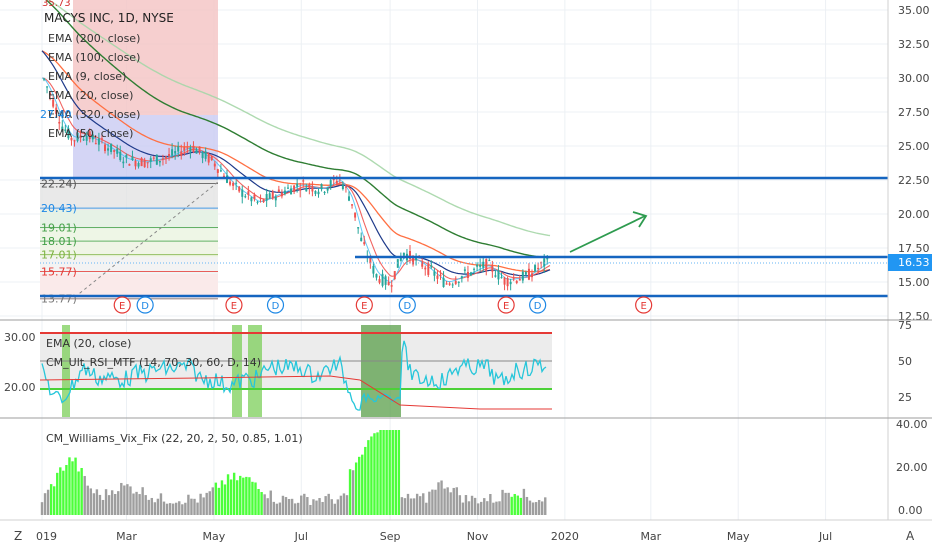  What do you see at coordinates (434, 536) in the screenshot?
I see `time-axis: 019 Mar May Jul Sep Nov 2020 Mar May Jul` at bounding box center [434, 536].